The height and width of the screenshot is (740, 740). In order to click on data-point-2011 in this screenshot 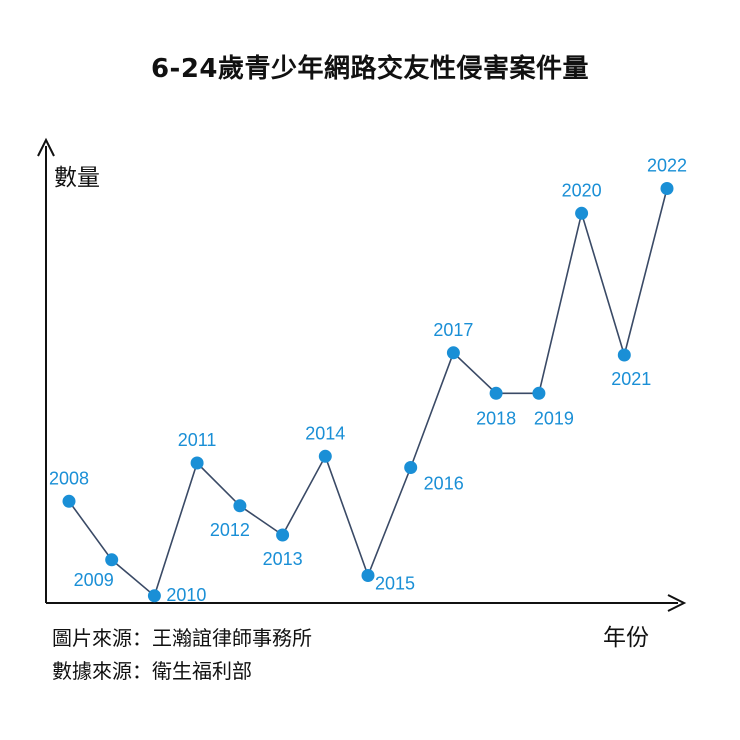, I will do `click(197, 463)`.